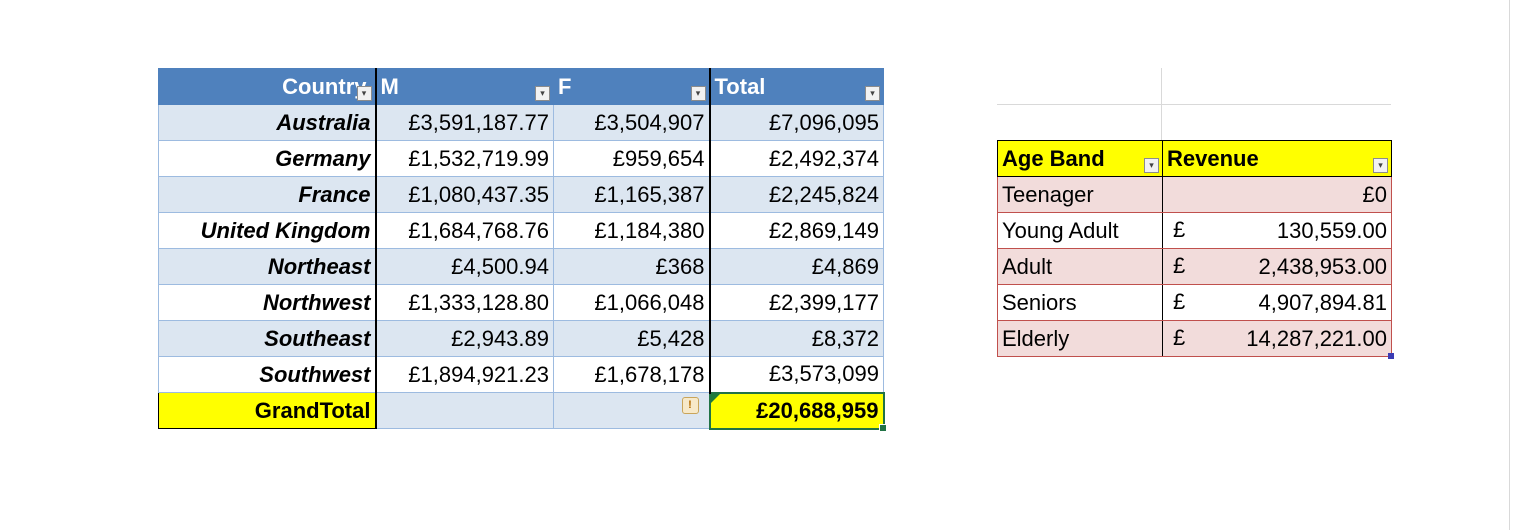 This screenshot has height=530, width=1526. Describe the element at coordinates (1391, 356) in the screenshot. I see `table-resize-handle` at that location.